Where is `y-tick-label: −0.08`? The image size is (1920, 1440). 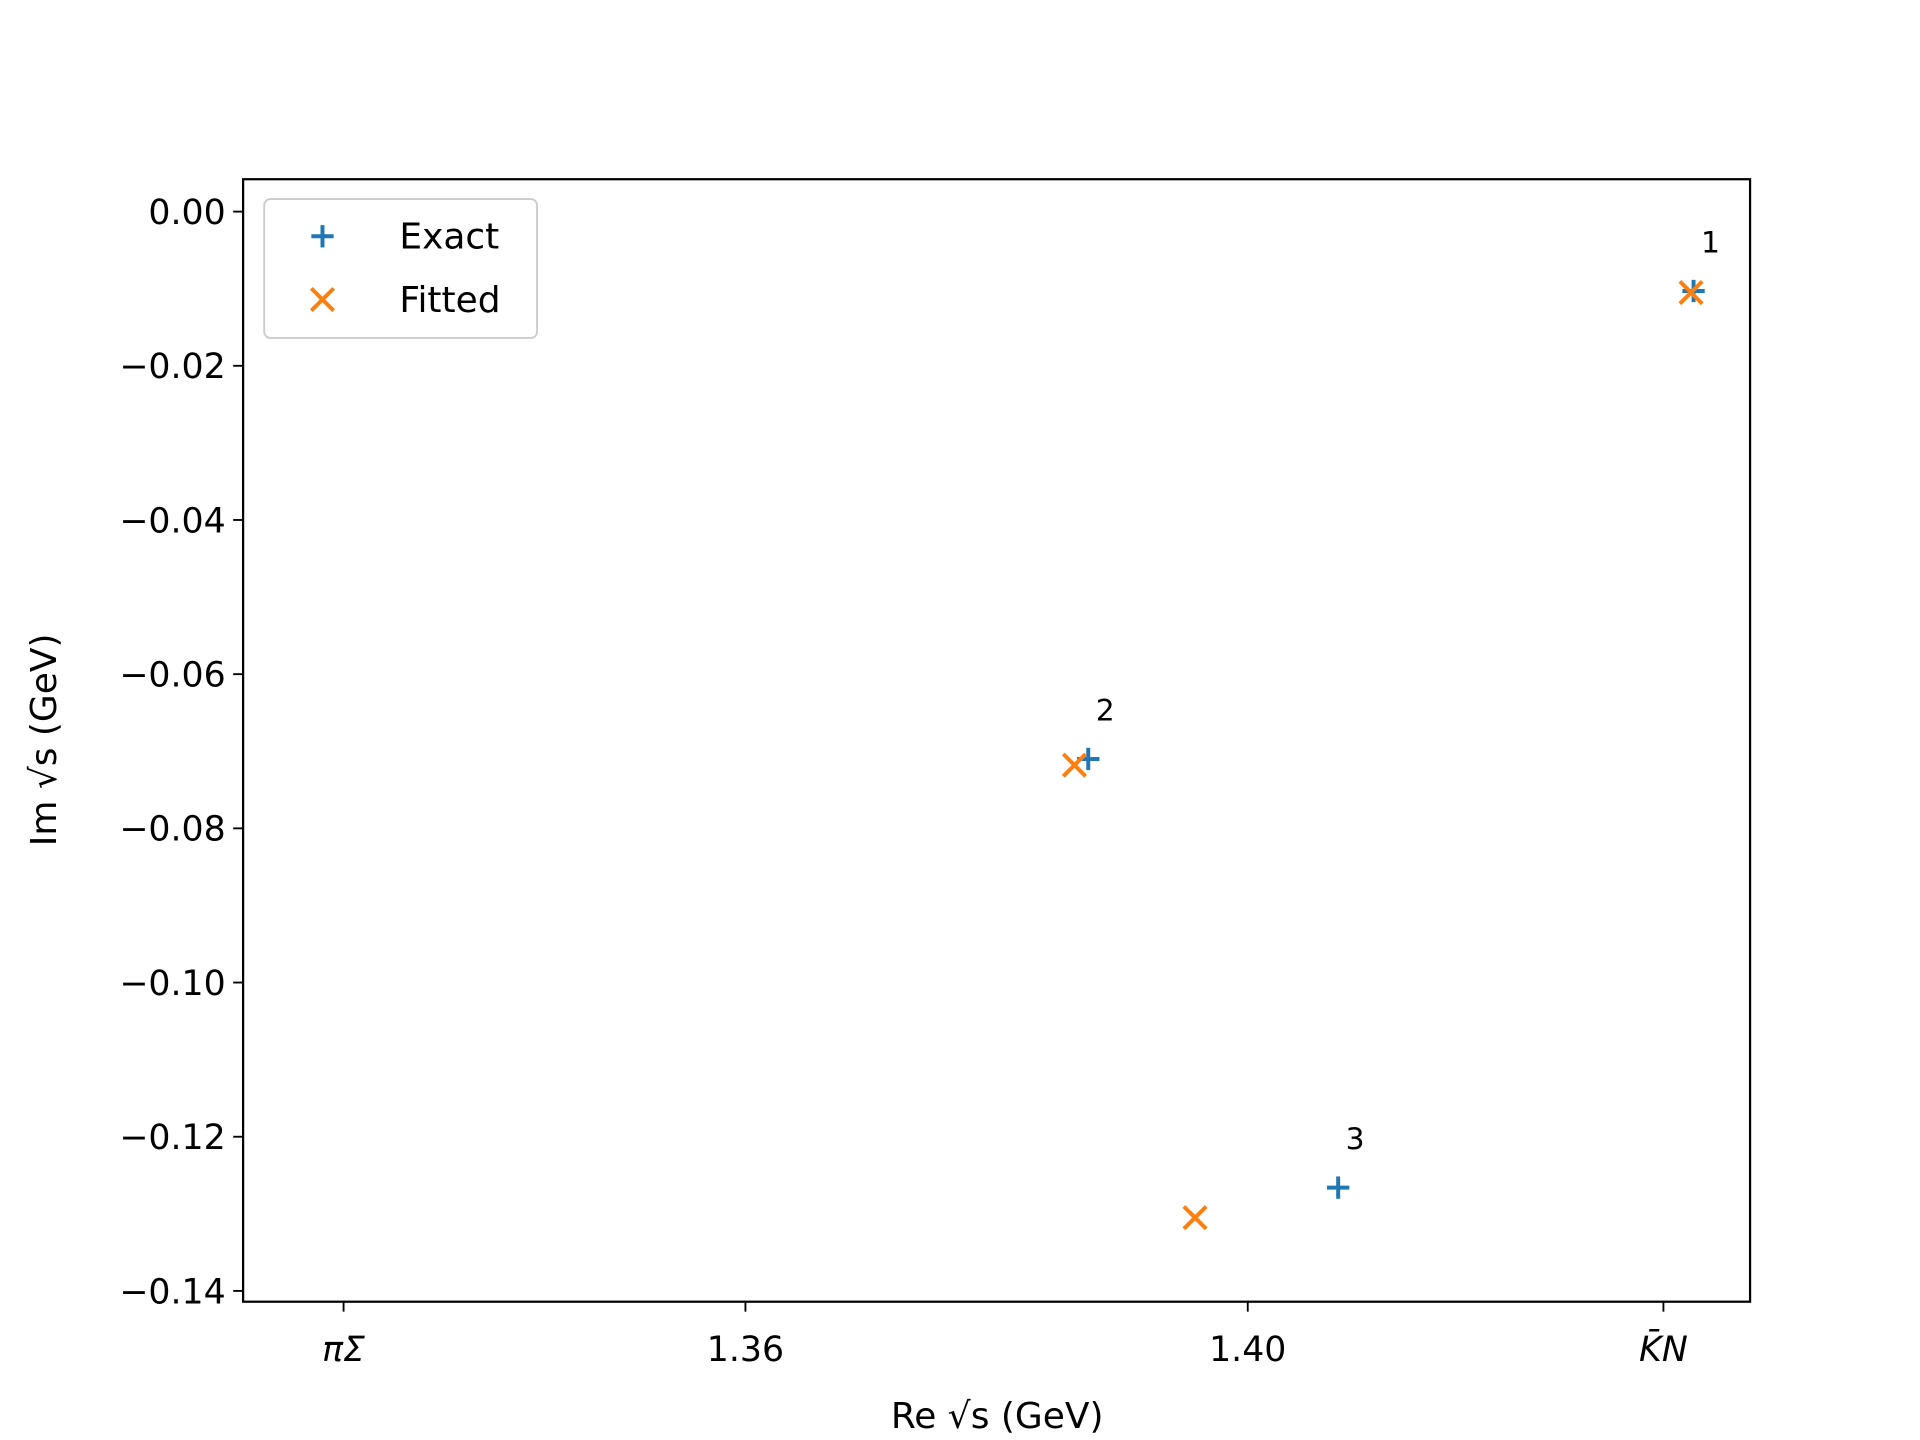 y-tick-label: −0.08 is located at coordinates (172, 830).